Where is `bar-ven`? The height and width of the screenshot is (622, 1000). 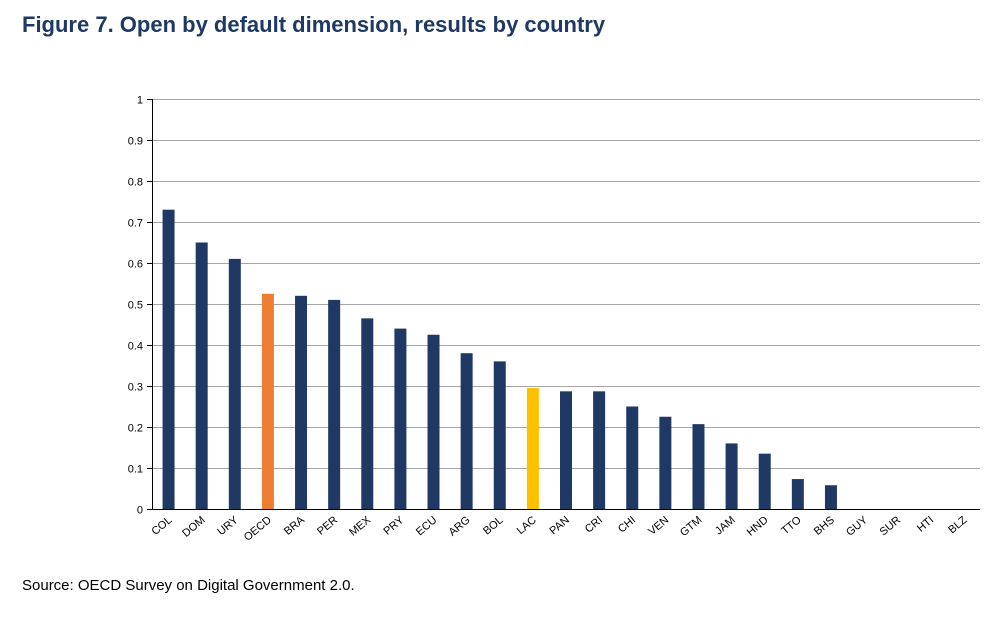 bar-ven is located at coordinates (665, 462).